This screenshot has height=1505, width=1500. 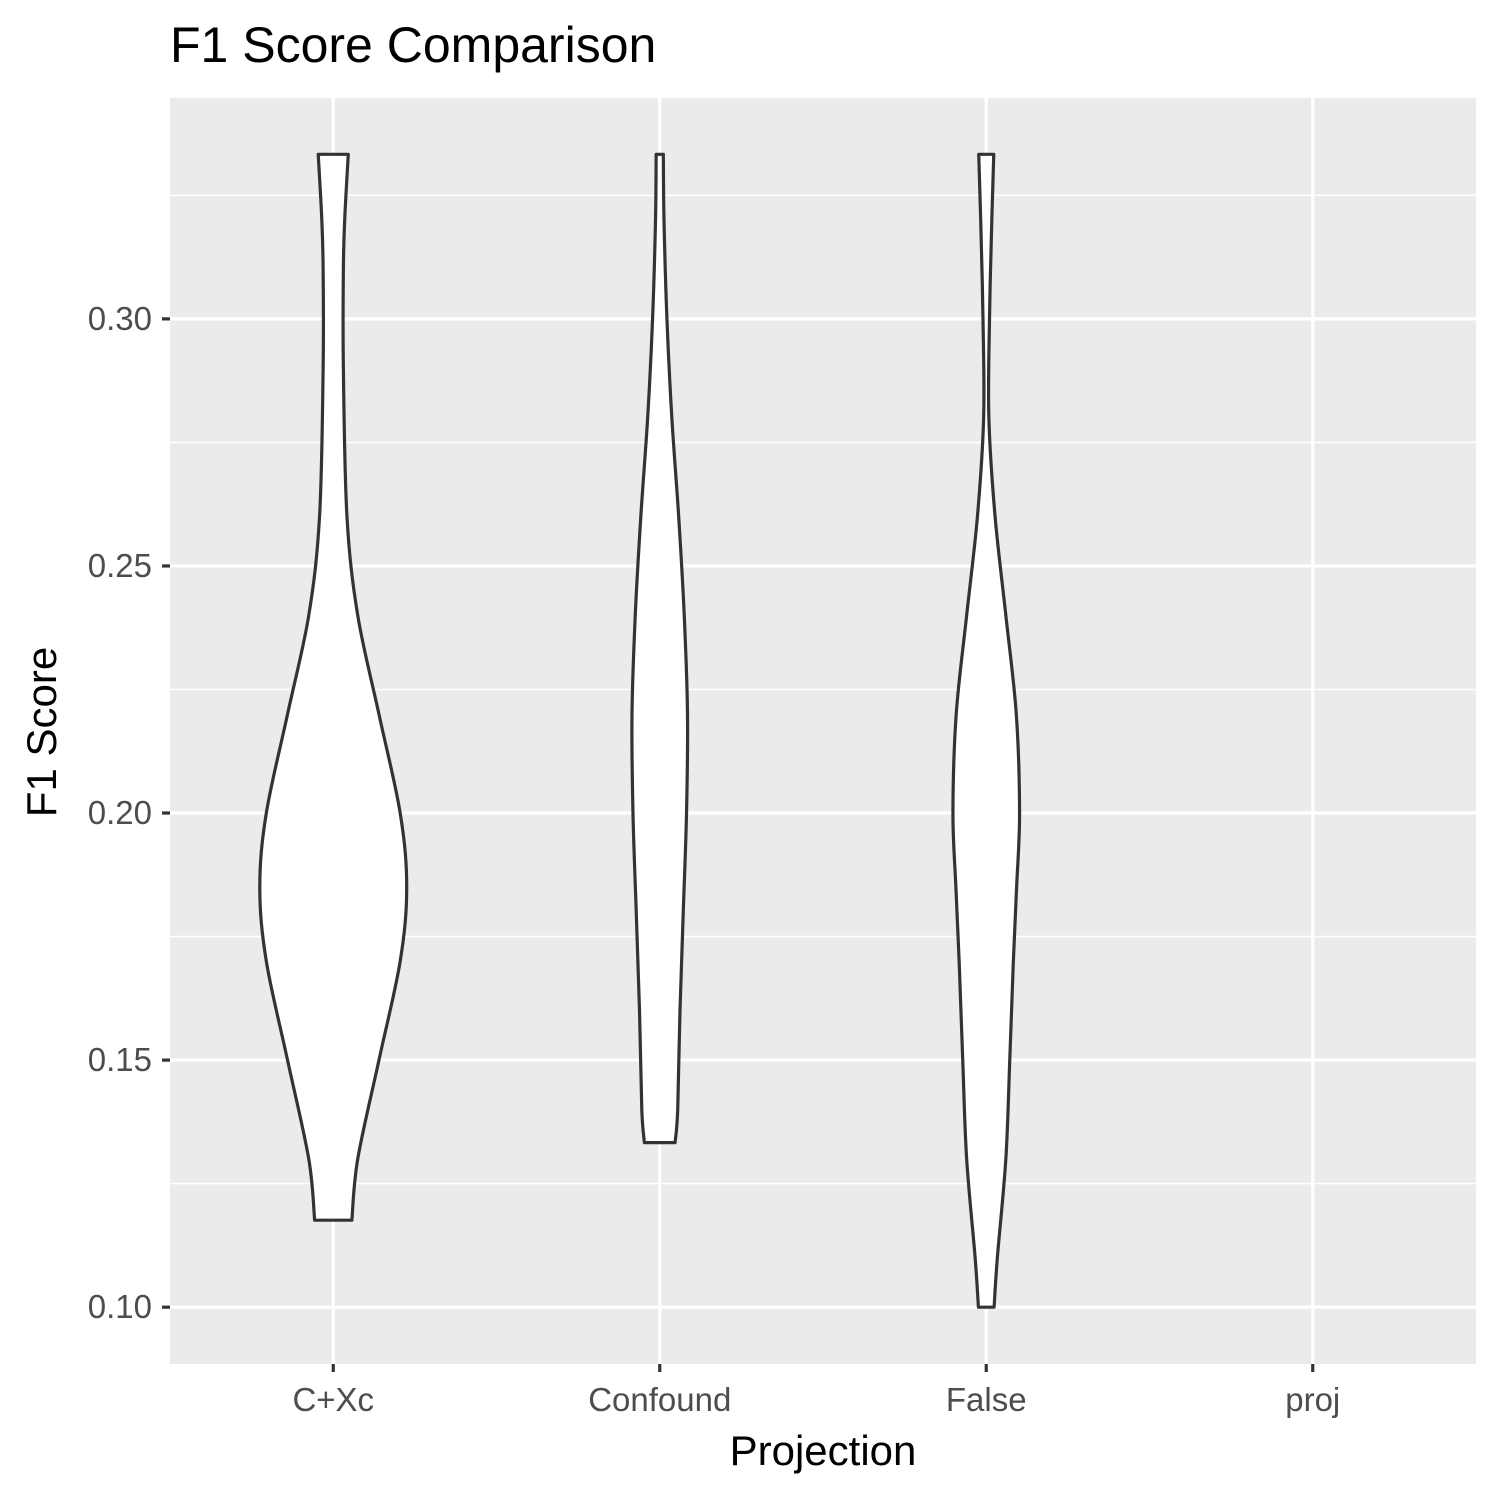 What do you see at coordinates (120, 812) in the screenshot?
I see `y-tick-label: 0.20` at bounding box center [120, 812].